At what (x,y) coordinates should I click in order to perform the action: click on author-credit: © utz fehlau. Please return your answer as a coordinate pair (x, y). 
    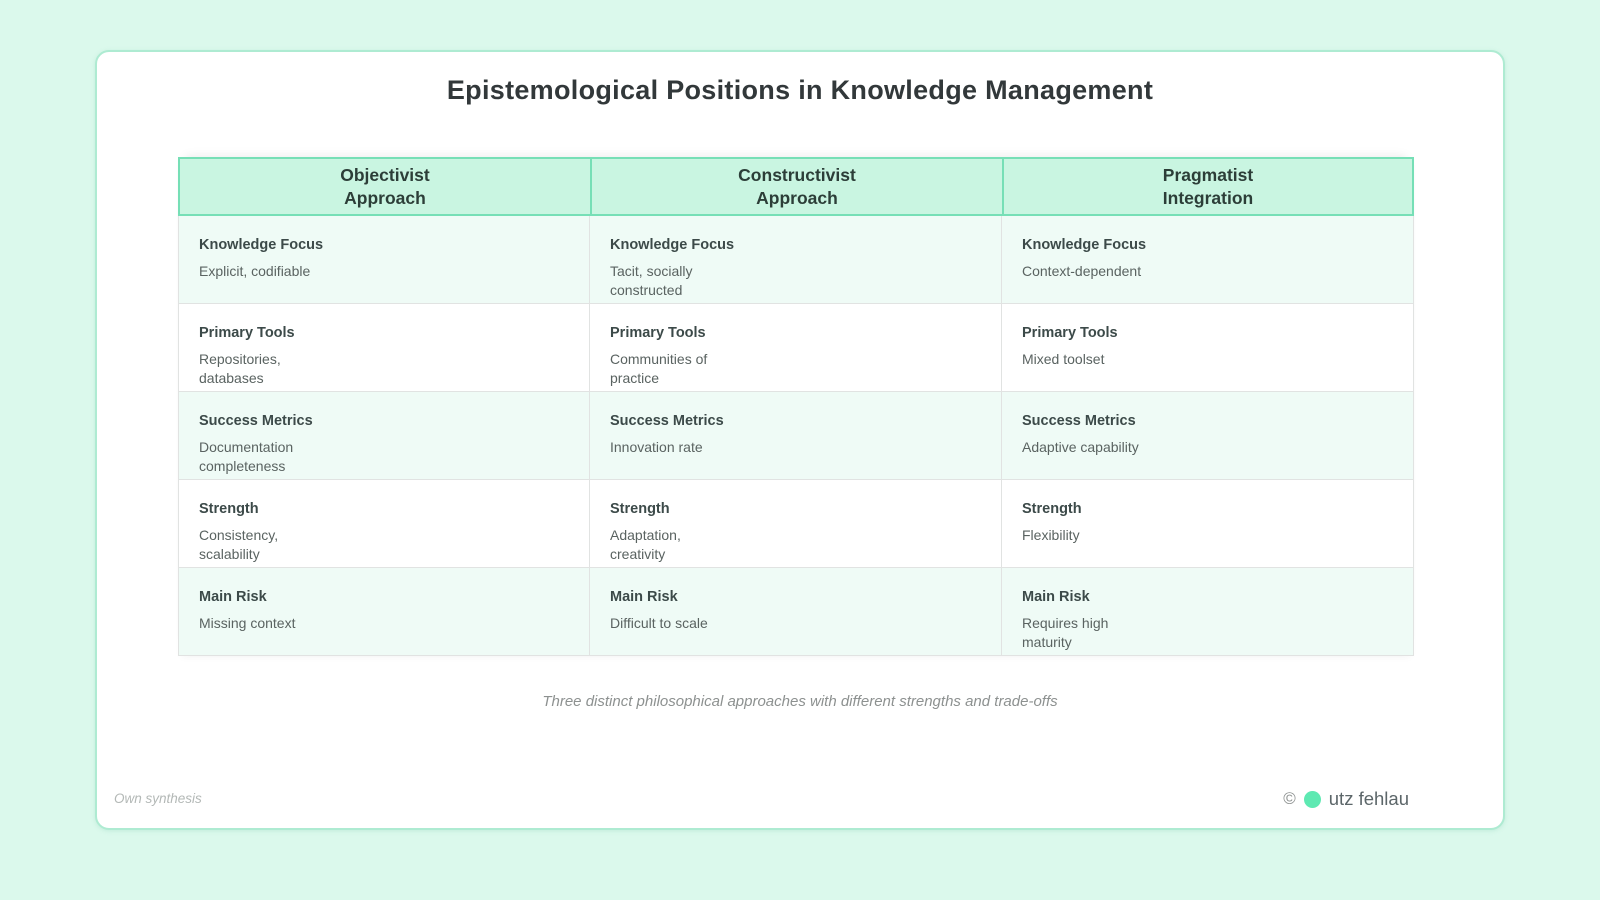
    Looking at the image, I should click on (1346, 799).